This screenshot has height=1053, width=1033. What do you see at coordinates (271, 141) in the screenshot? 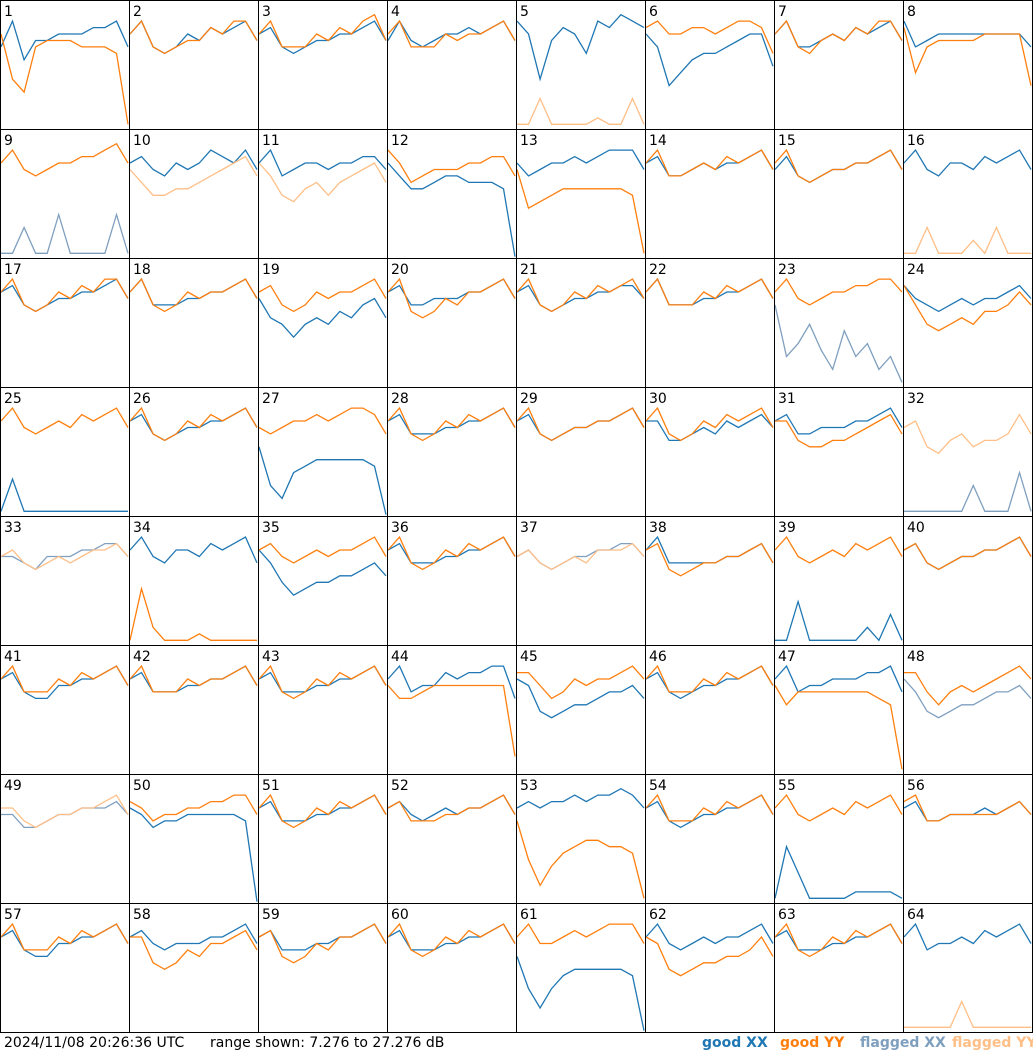
I see `panel-title: 11` at bounding box center [271, 141].